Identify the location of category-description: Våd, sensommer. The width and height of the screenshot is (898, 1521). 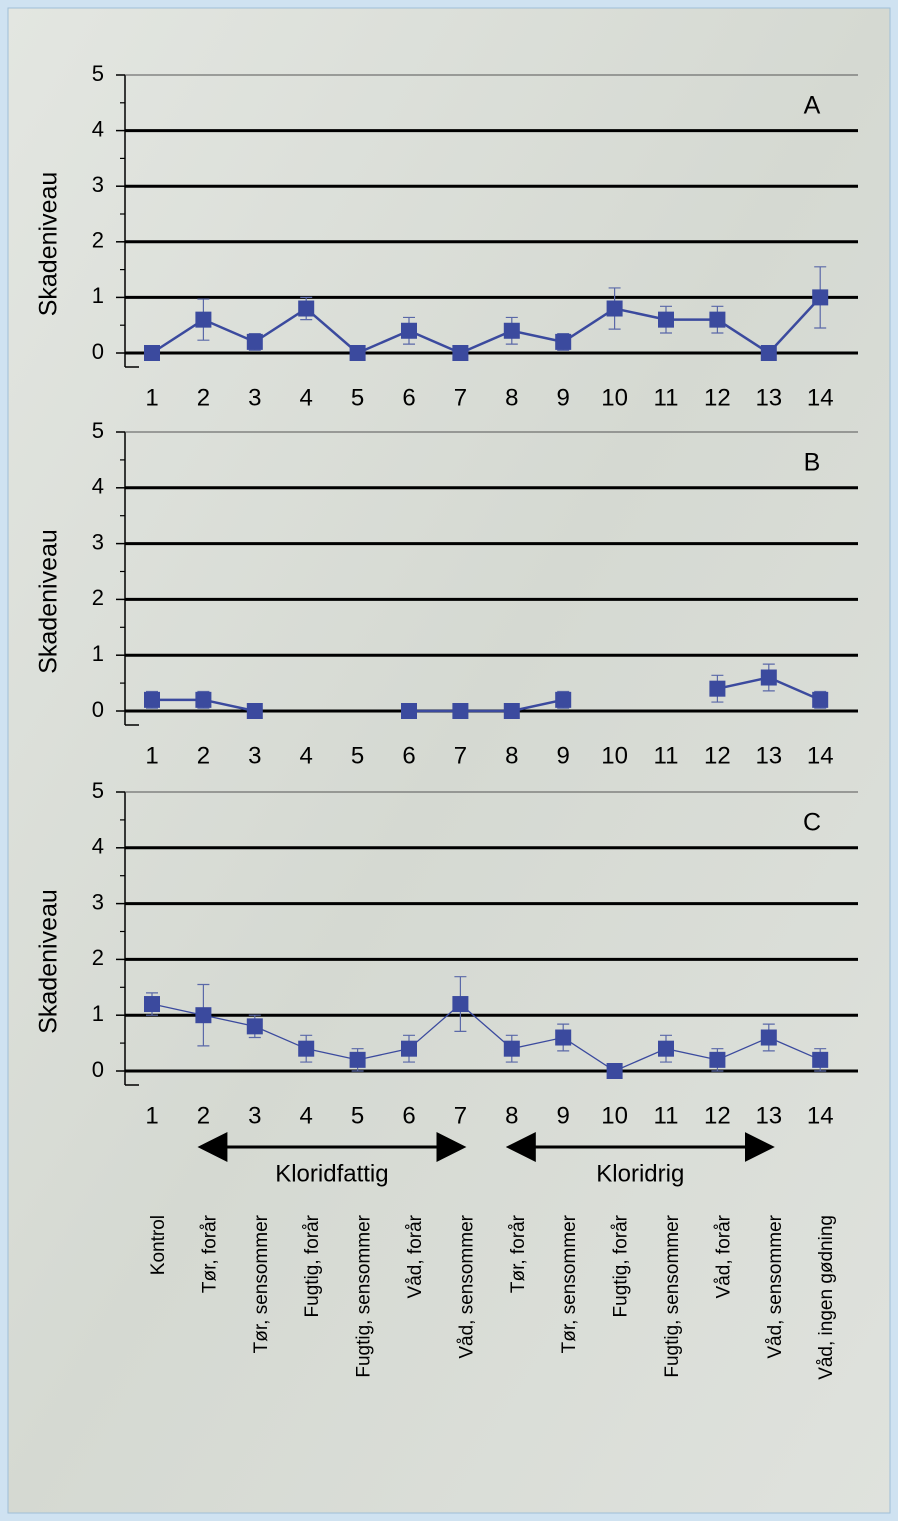
(775, 1286).